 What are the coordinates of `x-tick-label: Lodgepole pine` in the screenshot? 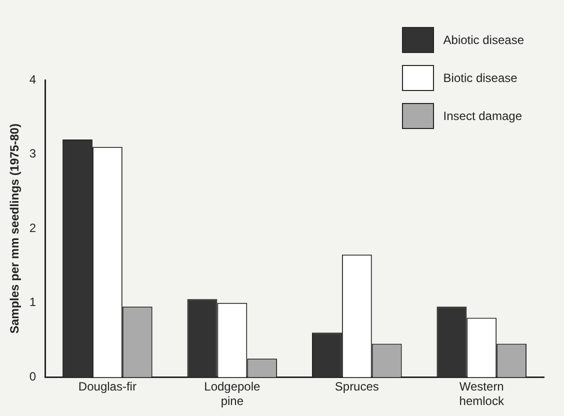 It's located at (232, 394).